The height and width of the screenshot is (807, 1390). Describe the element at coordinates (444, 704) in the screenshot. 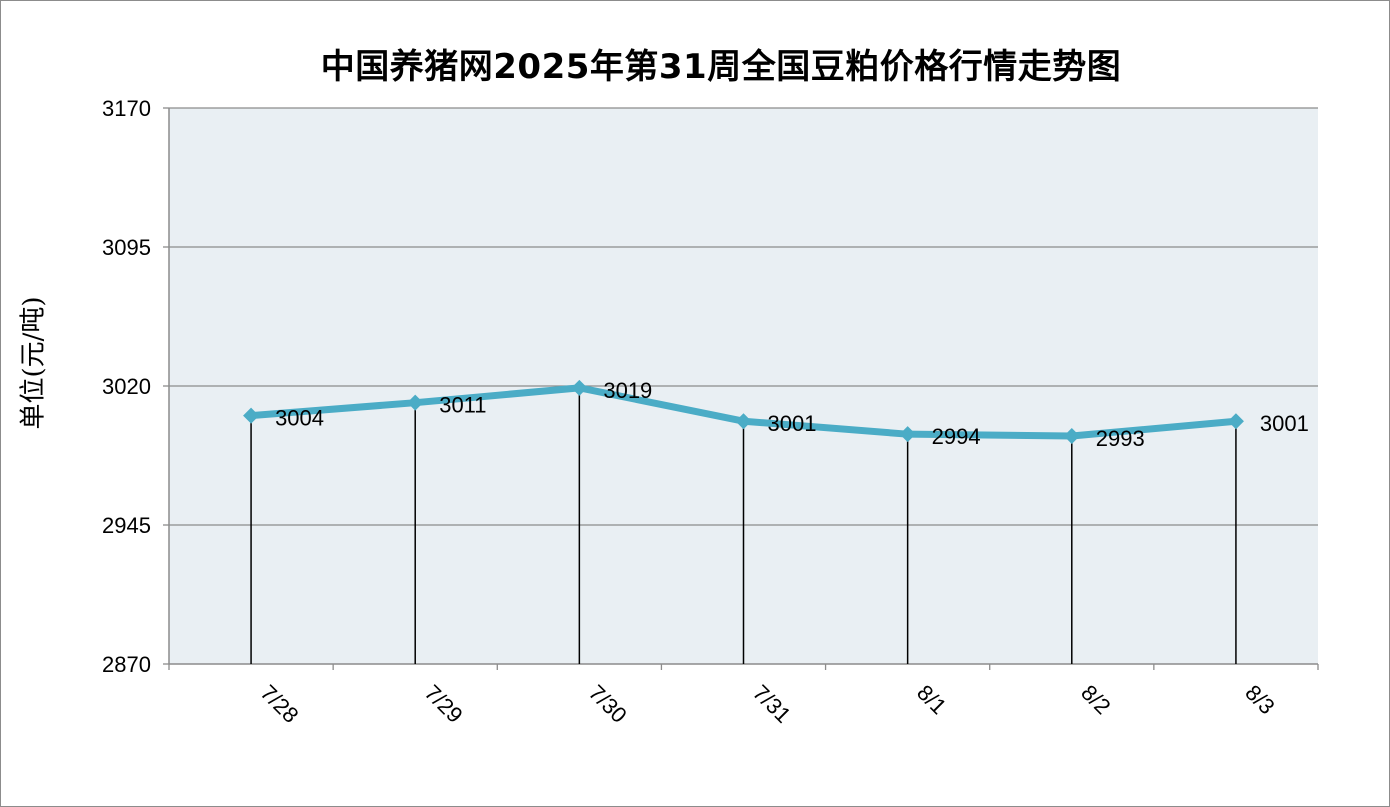

I see `x-tick-label: 7/29` at that location.